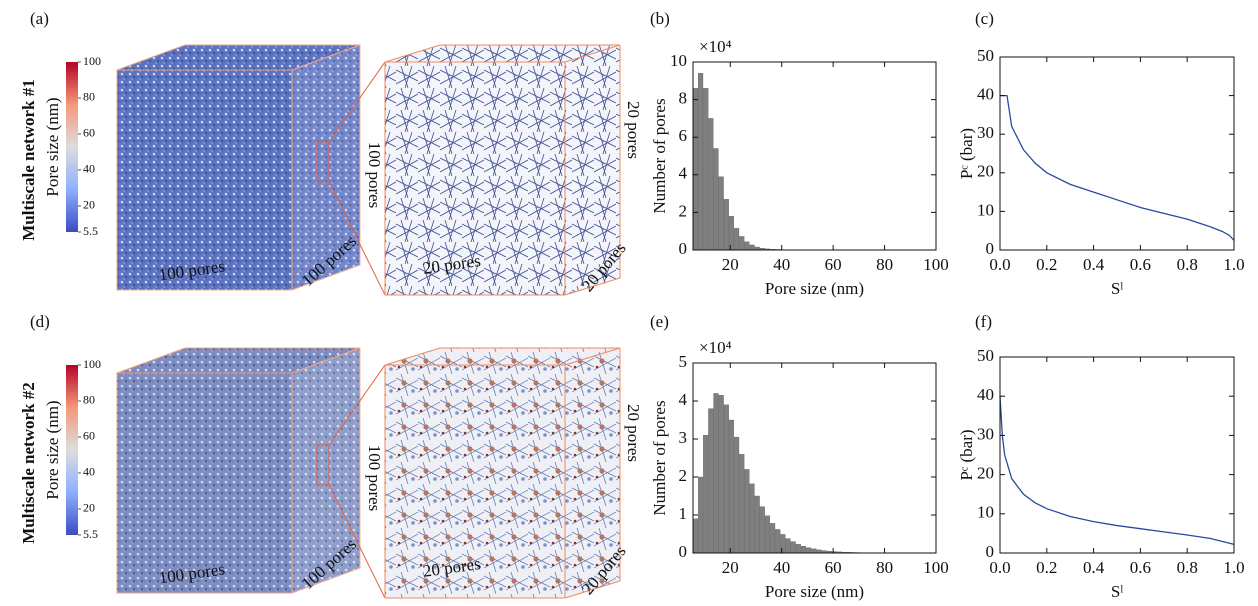 Image resolution: width=1258 pixels, height=606 pixels. Describe the element at coordinates (659, 457) in the screenshot. I see `y-axis-label: Number of pores` at that location.